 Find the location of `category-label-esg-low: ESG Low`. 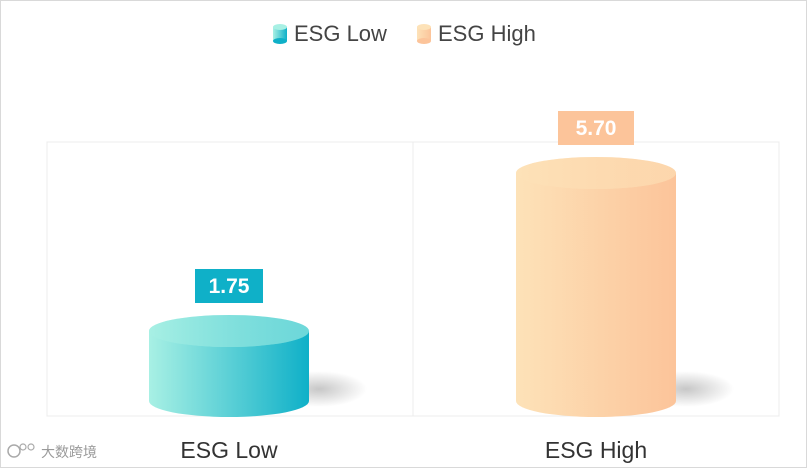

category-label-esg-low: ESG Low is located at coordinates (229, 450).